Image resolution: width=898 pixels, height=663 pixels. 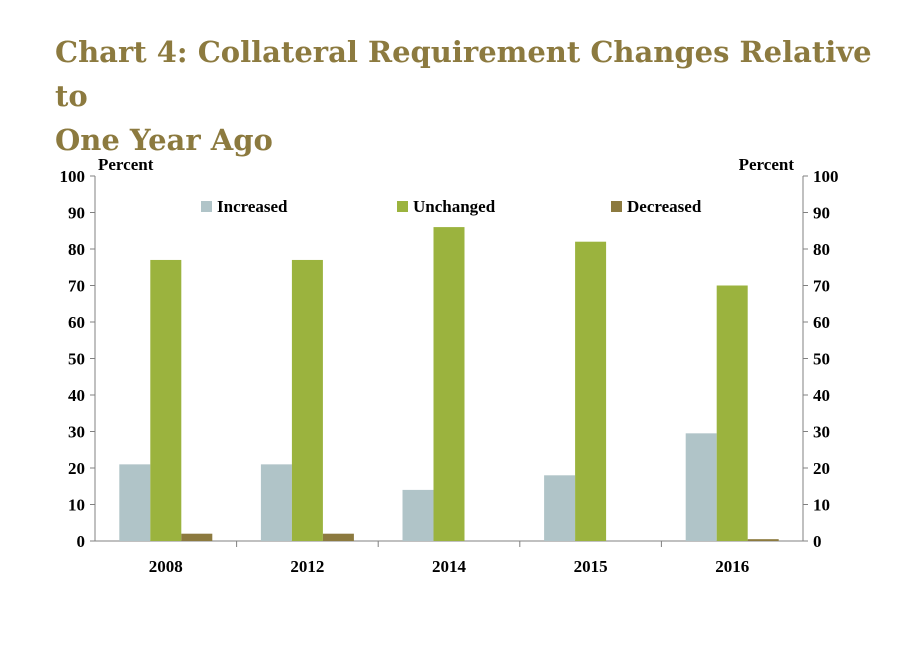 I want to click on bar-unchanged-2014, so click(x=449, y=384).